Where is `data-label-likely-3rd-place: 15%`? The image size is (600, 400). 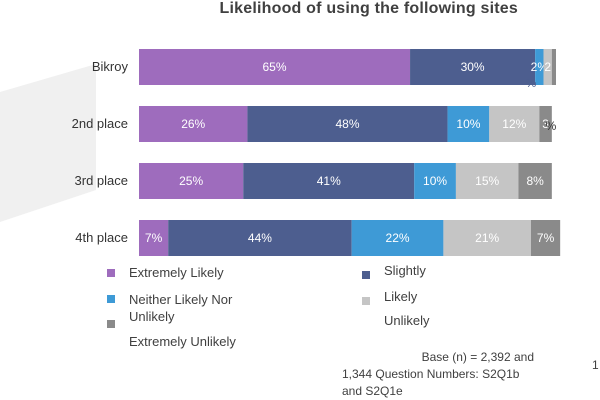 data-label-likely-3rd-place: 15% is located at coordinates (487, 181).